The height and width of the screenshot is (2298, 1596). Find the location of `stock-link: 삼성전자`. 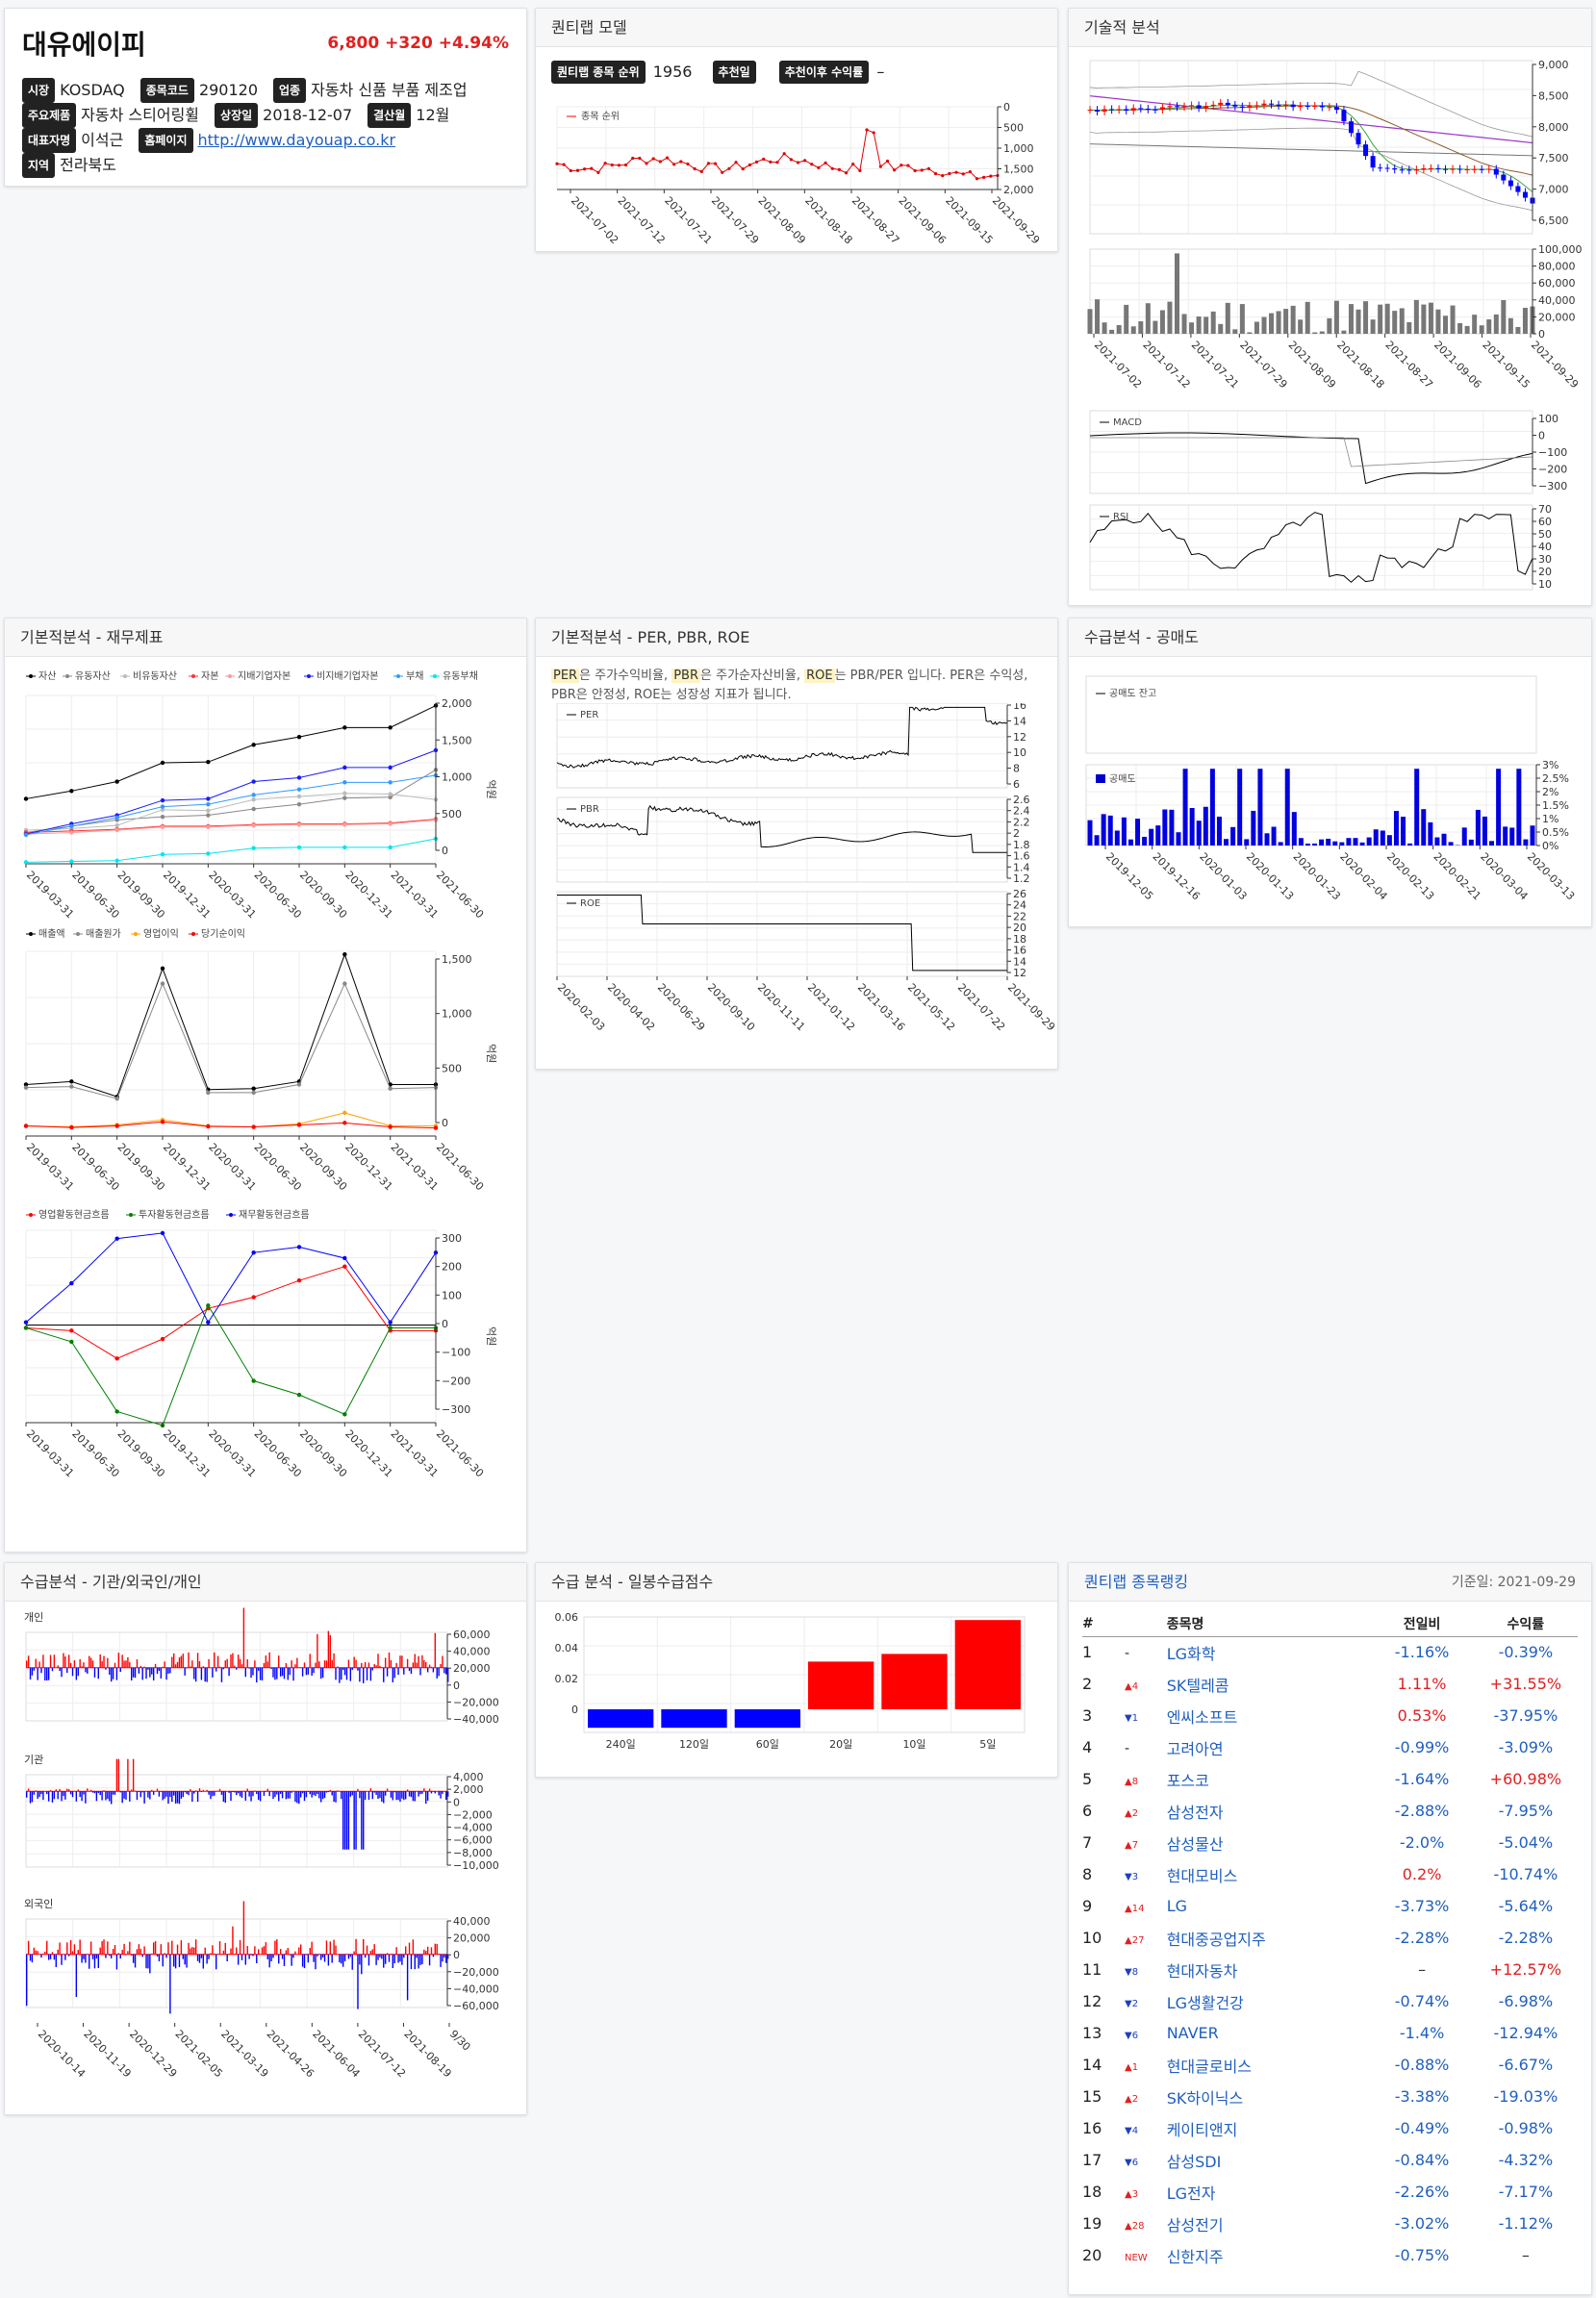

stock-link: 삼성전자 is located at coordinates (1195, 1812).